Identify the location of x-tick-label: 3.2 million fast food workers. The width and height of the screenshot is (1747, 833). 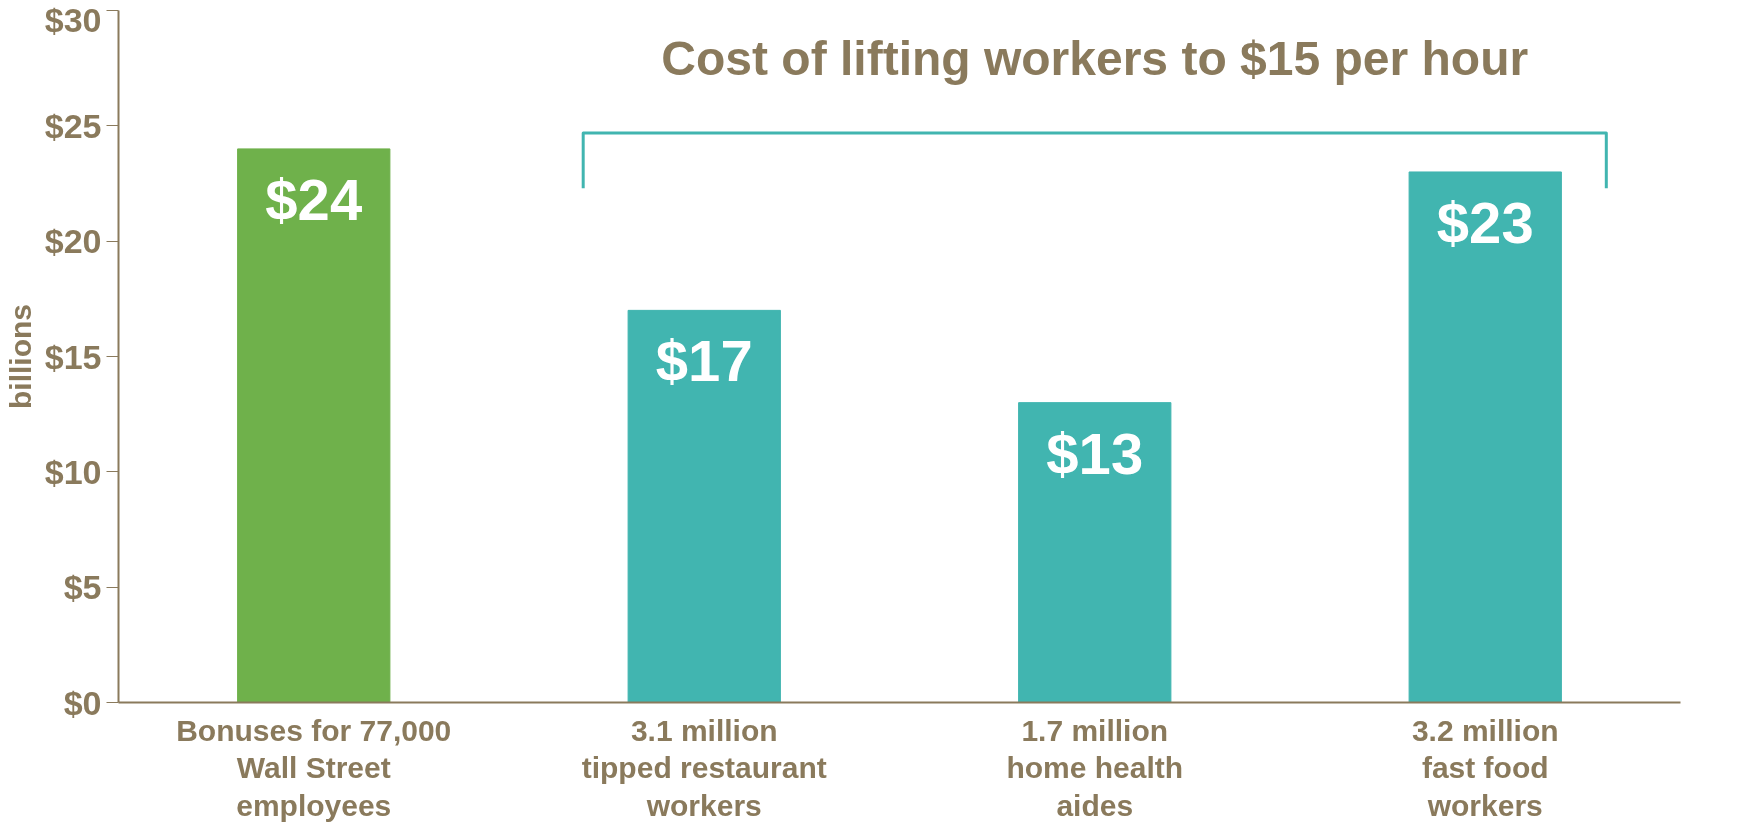
(1485, 768).